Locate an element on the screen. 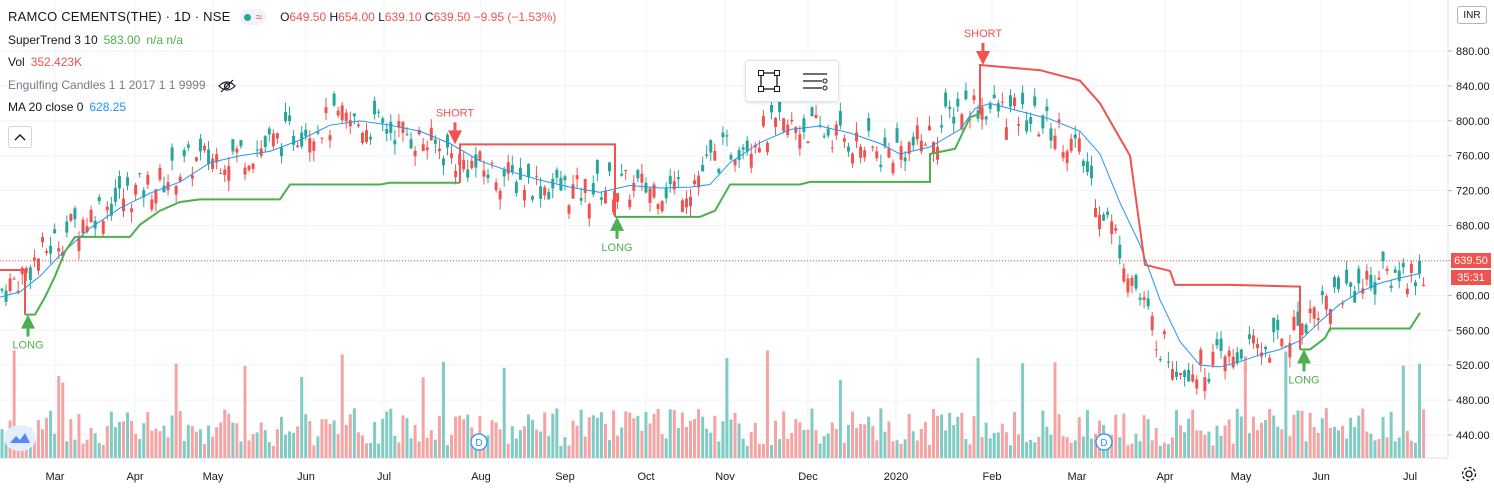 This screenshot has height=488, width=1494. eye-crossed-icon is located at coordinates (226, 85).